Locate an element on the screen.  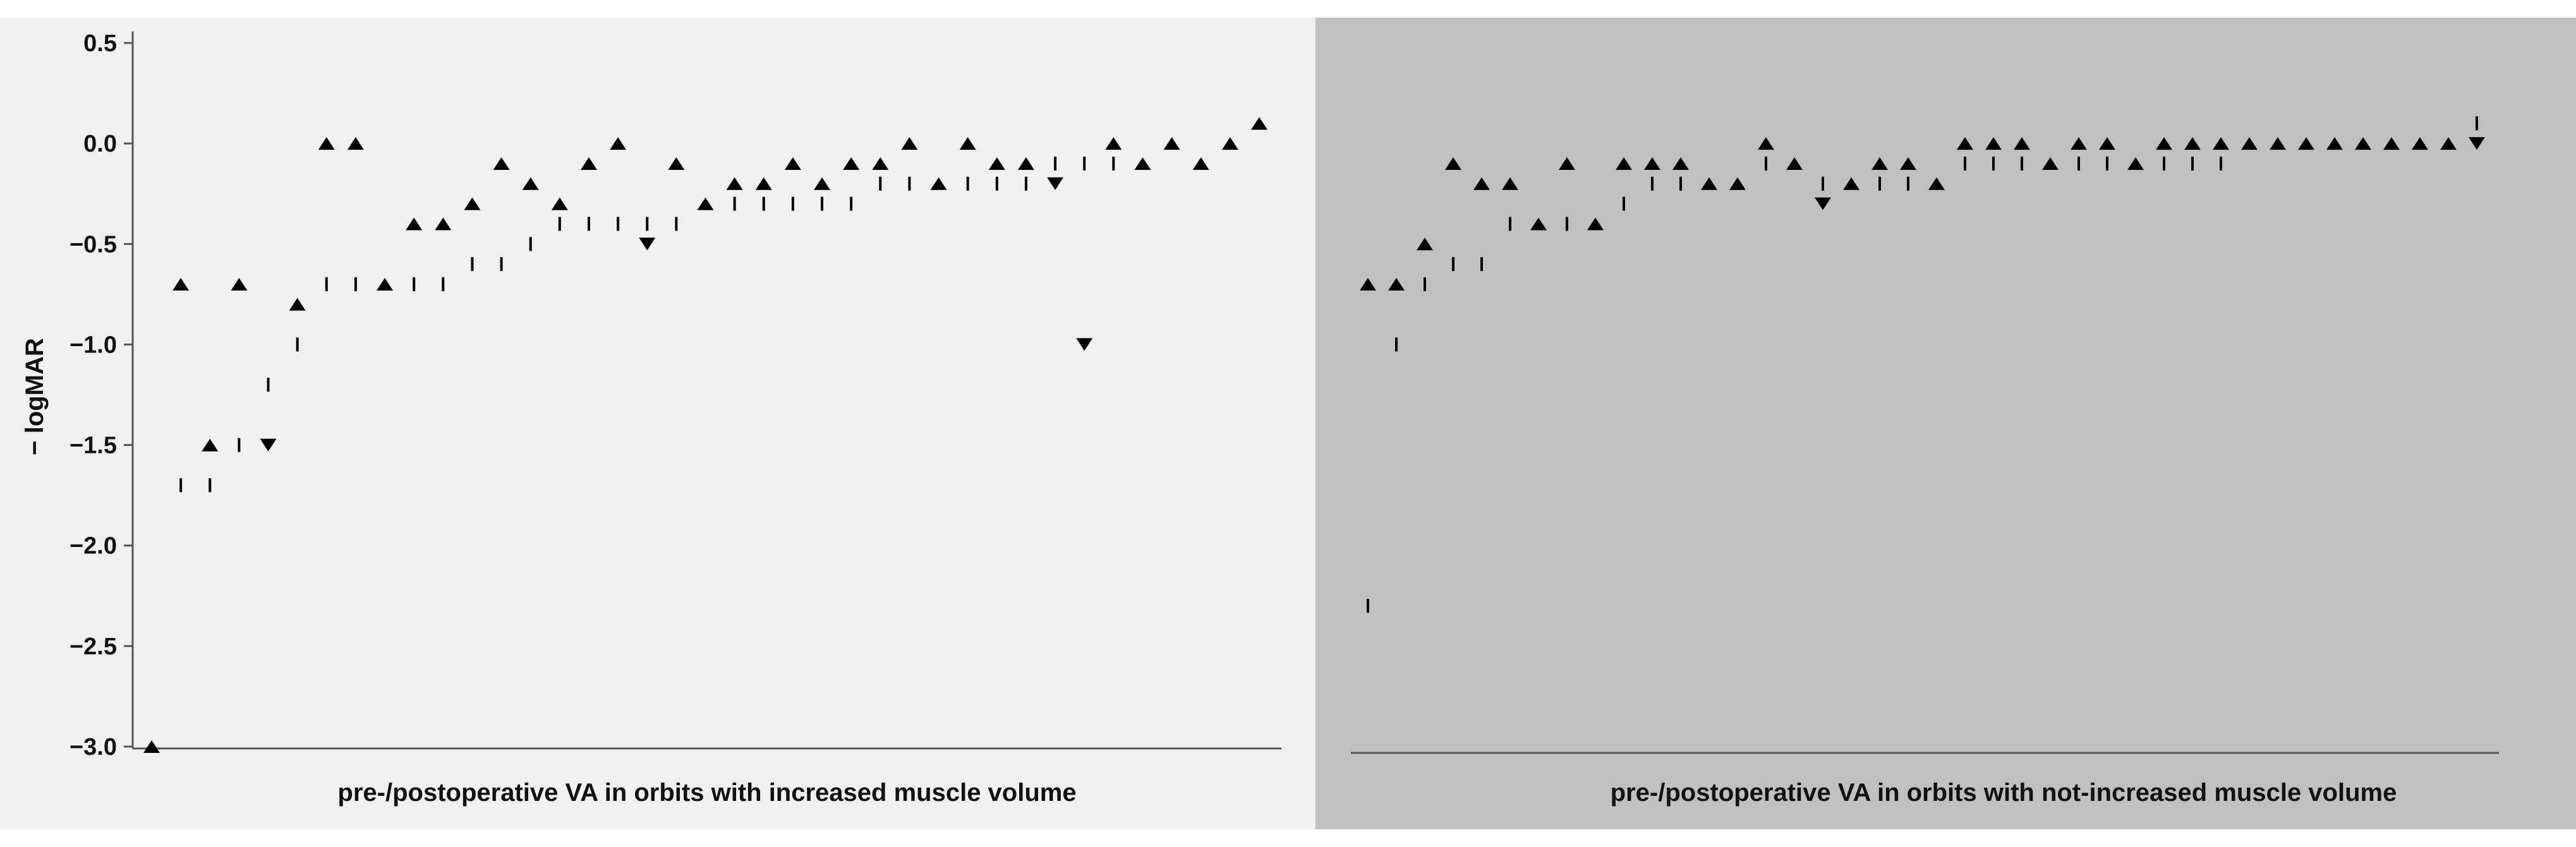
y-tick-label: 0.5 is located at coordinates (100, 43).